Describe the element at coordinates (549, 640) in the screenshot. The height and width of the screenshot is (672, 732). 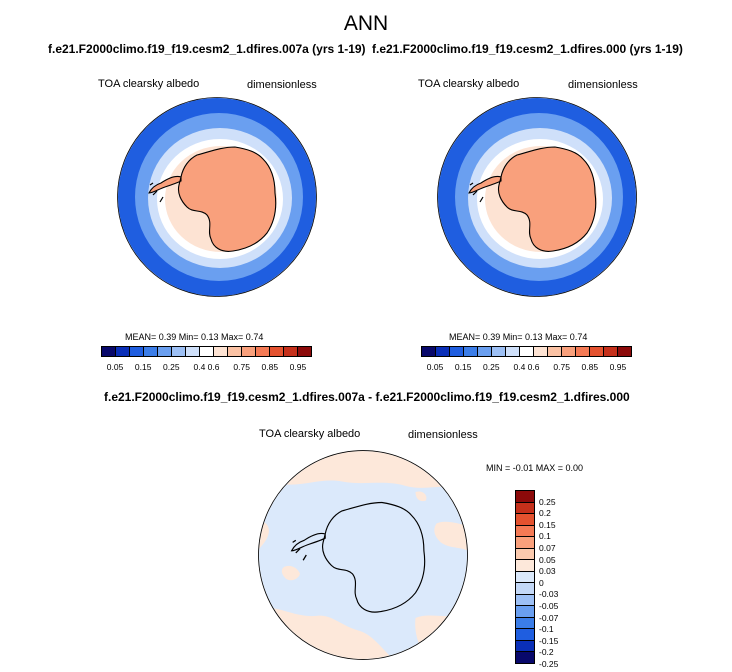
I see `colorbar-tick-label: -0.15` at that location.